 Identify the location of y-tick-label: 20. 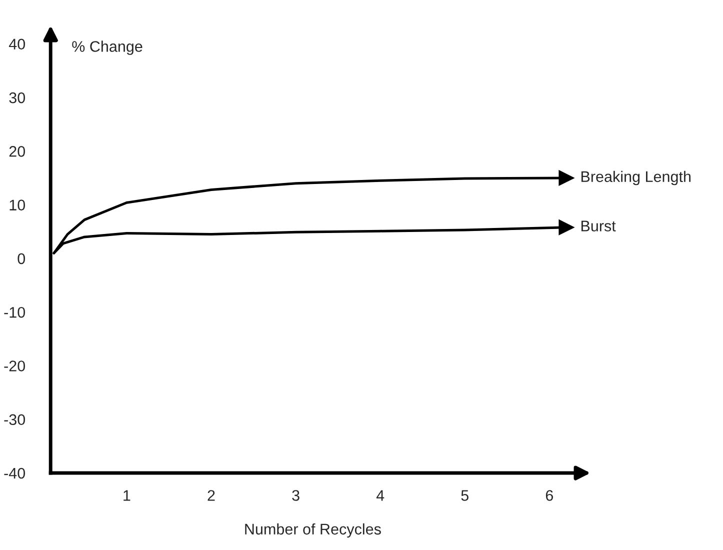
(17, 151).